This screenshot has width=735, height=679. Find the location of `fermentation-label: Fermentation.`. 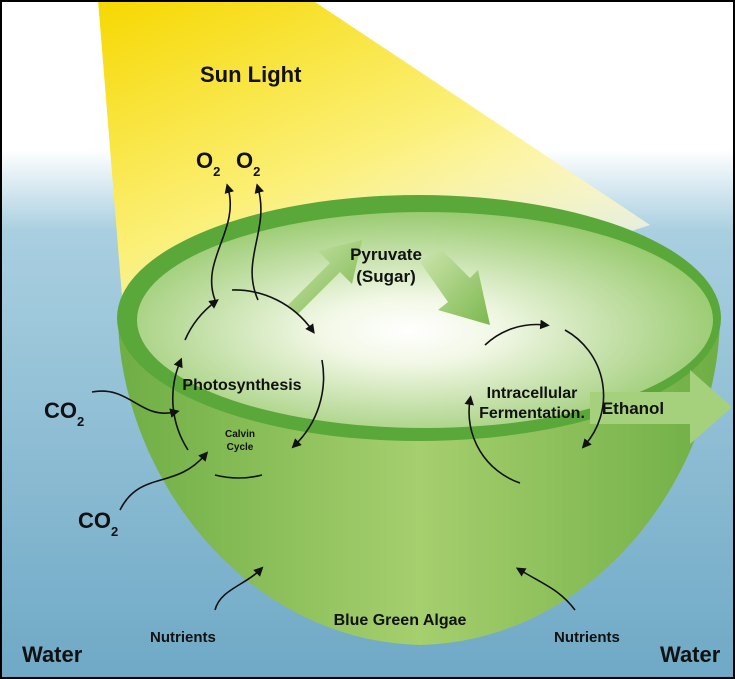

fermentation-label: Fermentation. is located at coordinates (532, 413).